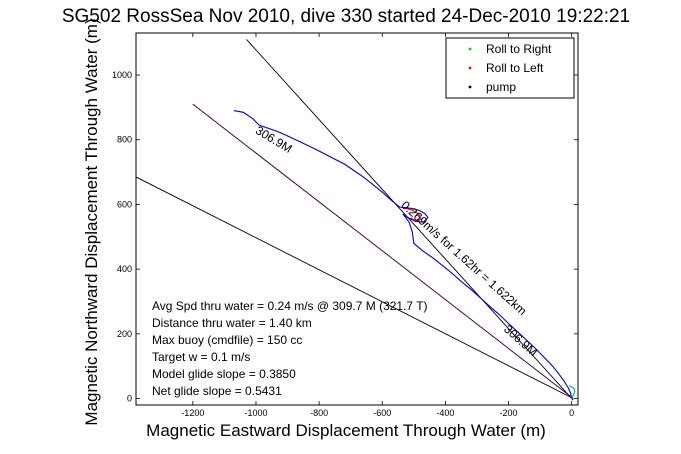 This screenshot has height=454, width=681. What do you see at coordinates (224, 374) in the screenshot?
I see `summary-line-5: Model glide slope = 0.3850` at bounding box center [224, 374].